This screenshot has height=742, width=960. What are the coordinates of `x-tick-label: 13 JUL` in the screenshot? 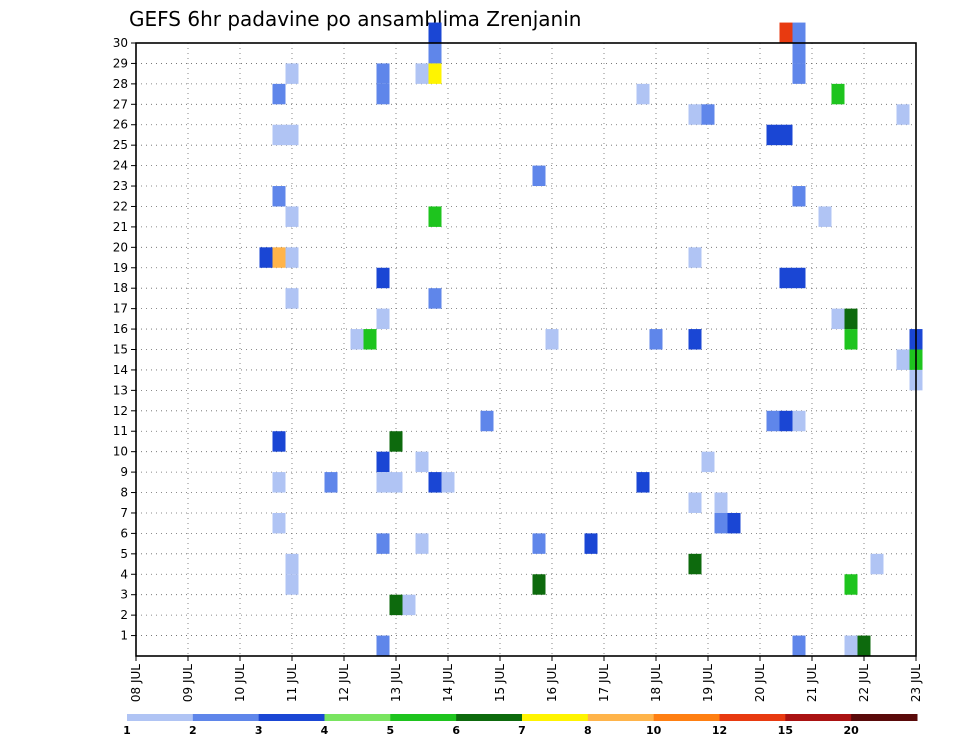 It's located at (396, 683).